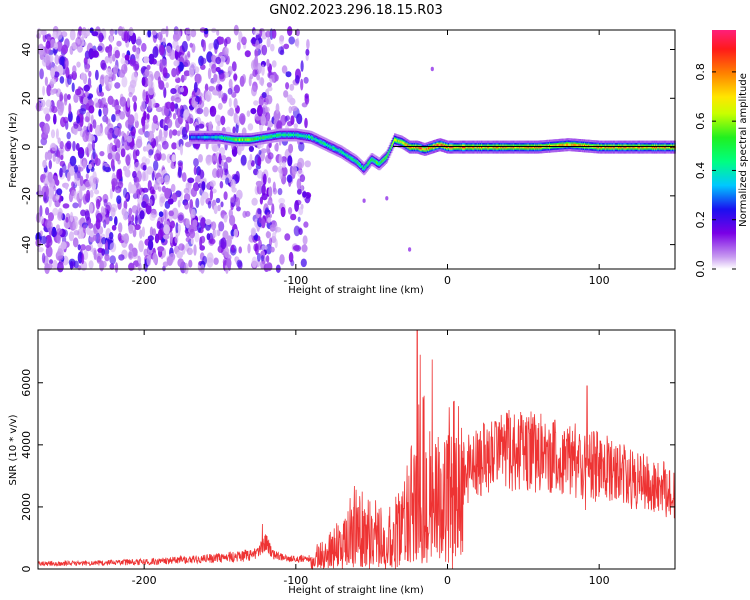 This screenshot has width=750, height=600. Describe the element at coordinates (700, 269) in the screenshot. I see `colorbar-tick-label: 0.0` at that location.